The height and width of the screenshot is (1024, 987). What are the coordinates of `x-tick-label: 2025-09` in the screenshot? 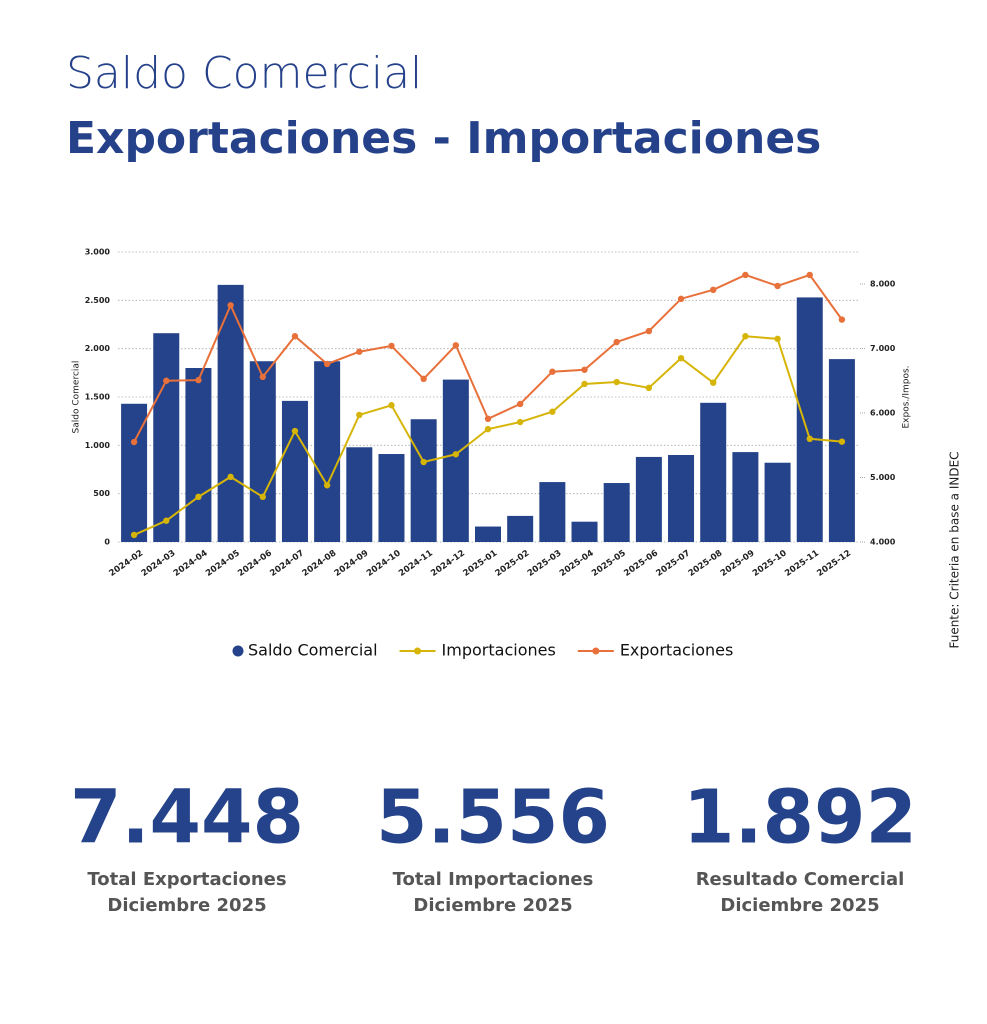 It's located at (738, 563).